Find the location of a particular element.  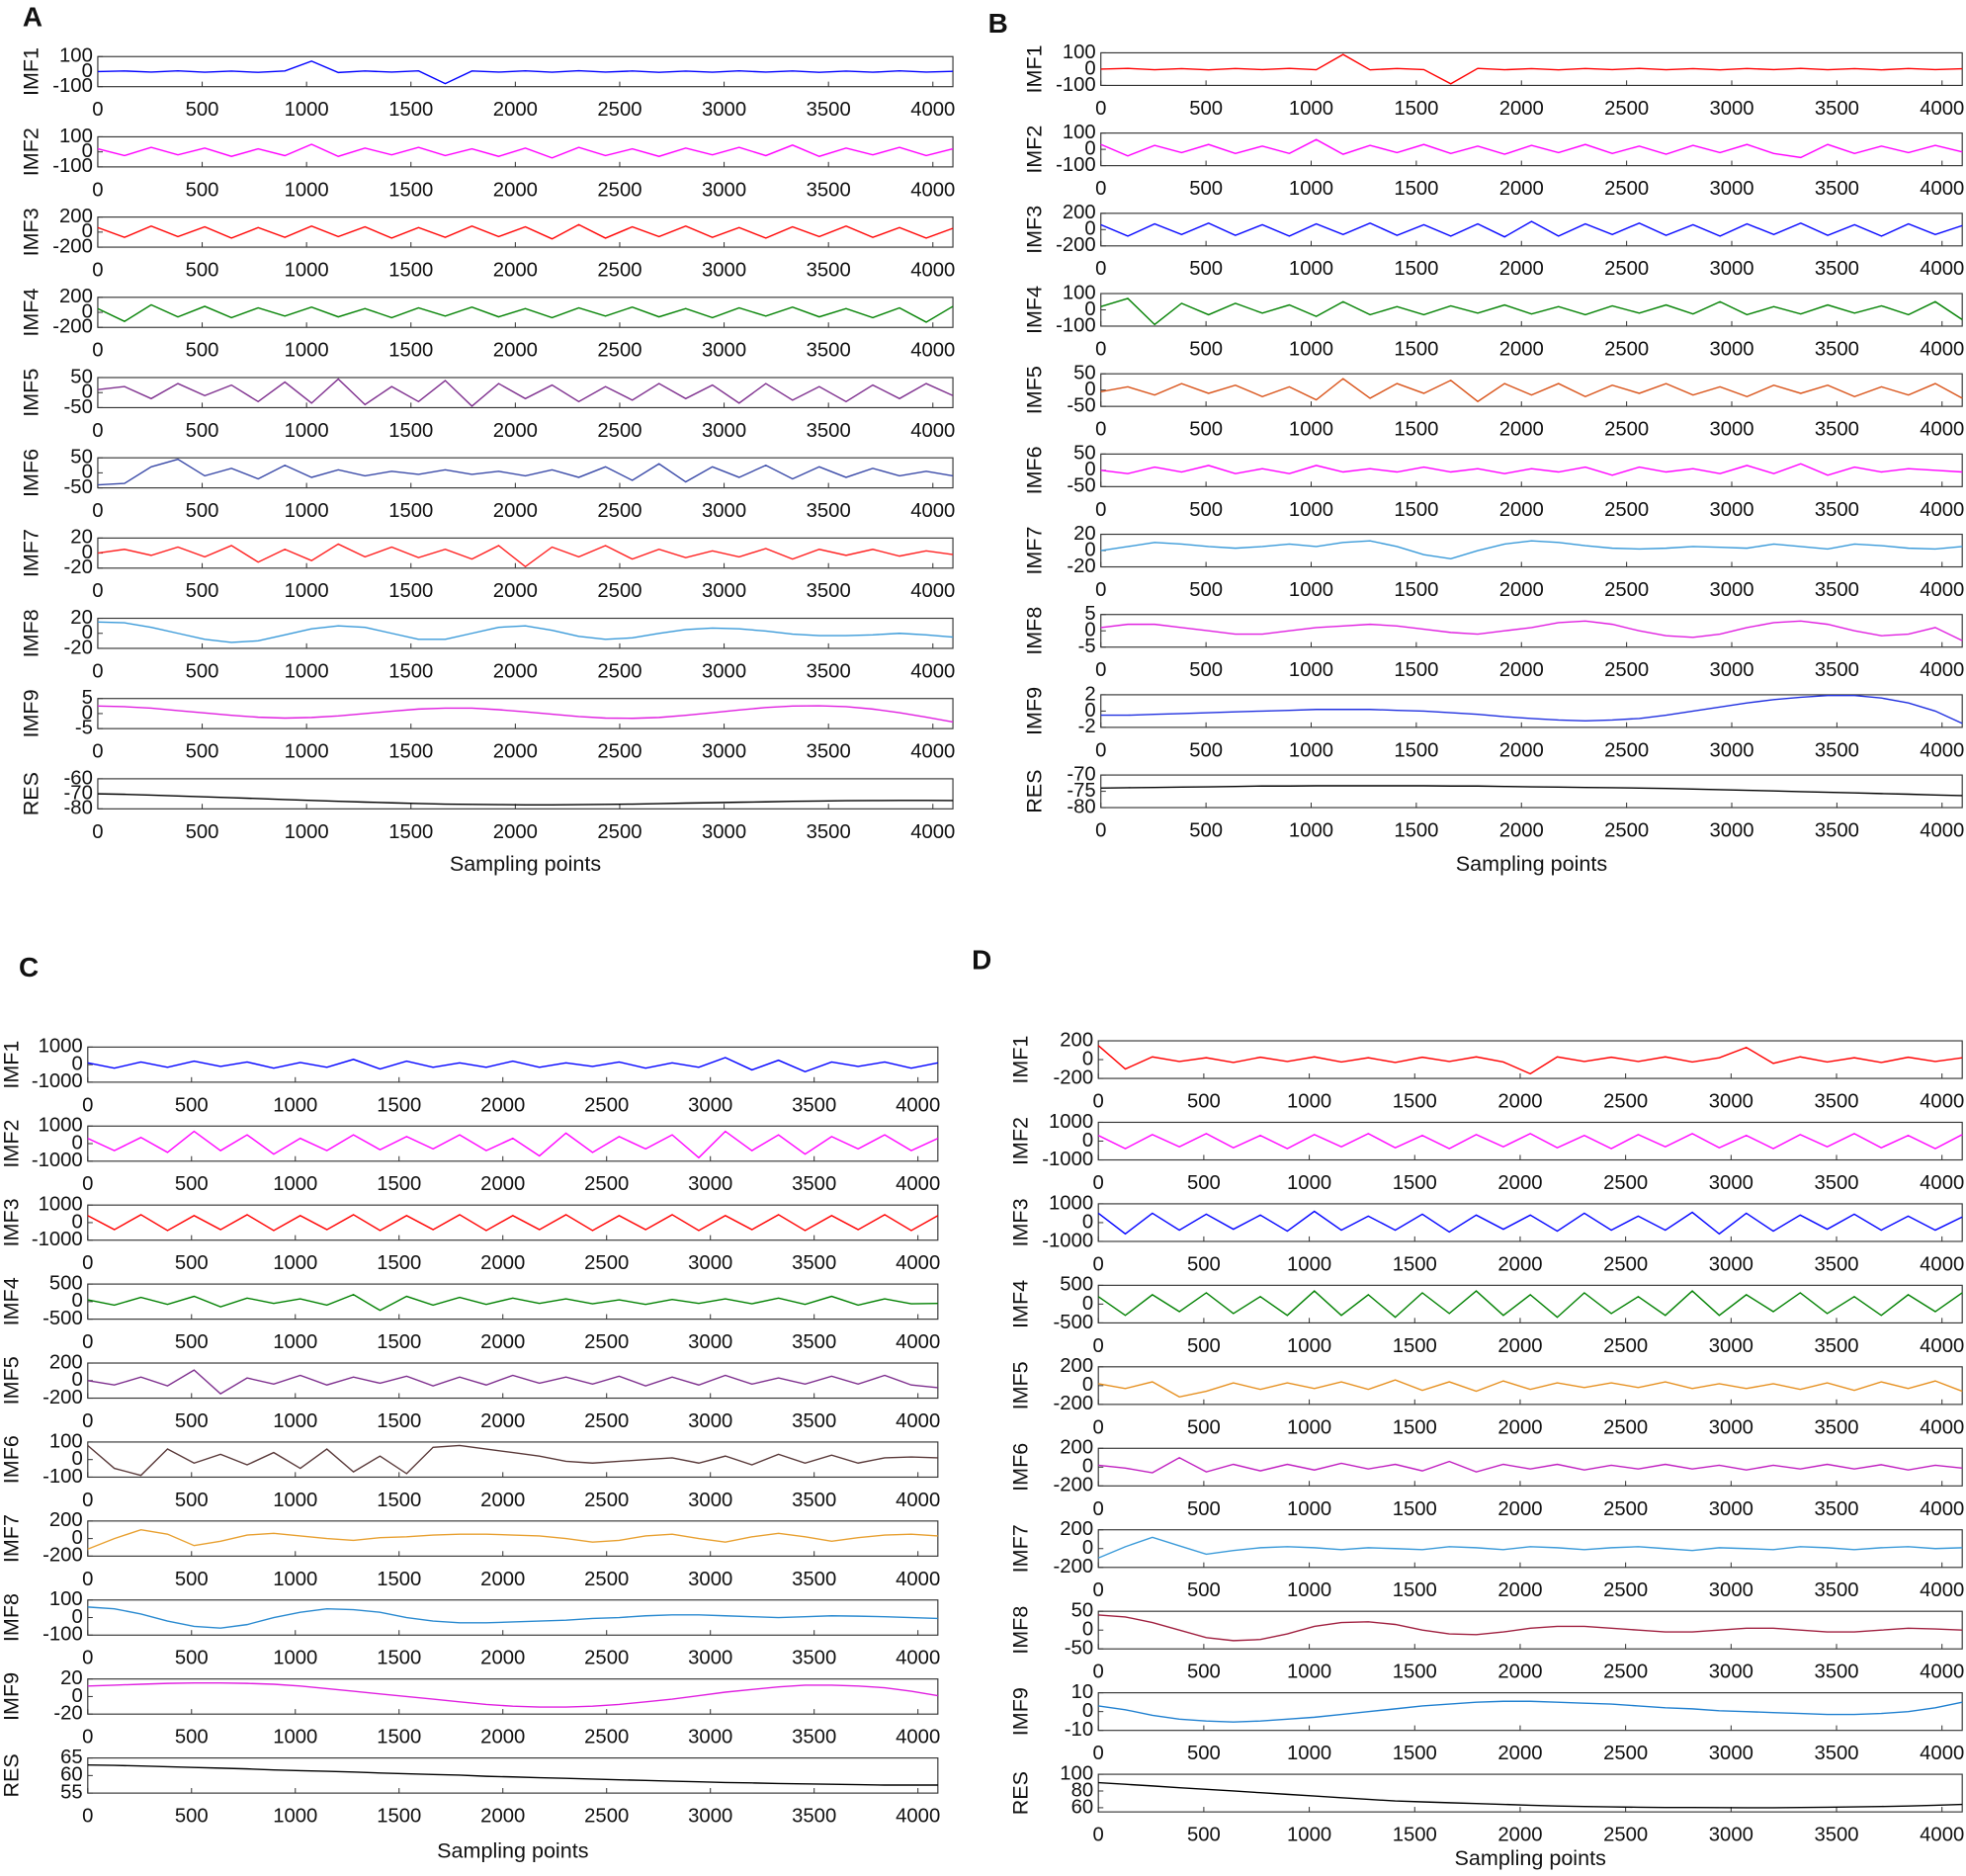

y-axis-label: IMF6 is located at coordinates (1021, 1467).